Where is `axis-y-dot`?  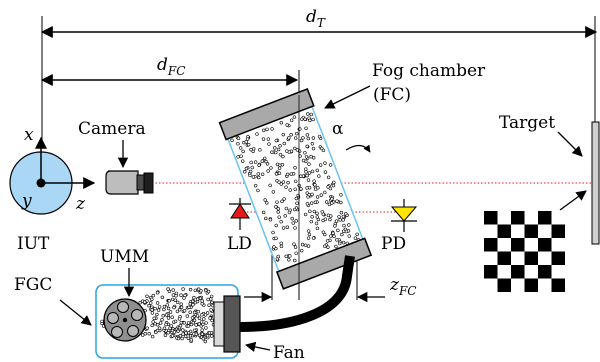
axis-y-dot is located at coordinates (41, 183).